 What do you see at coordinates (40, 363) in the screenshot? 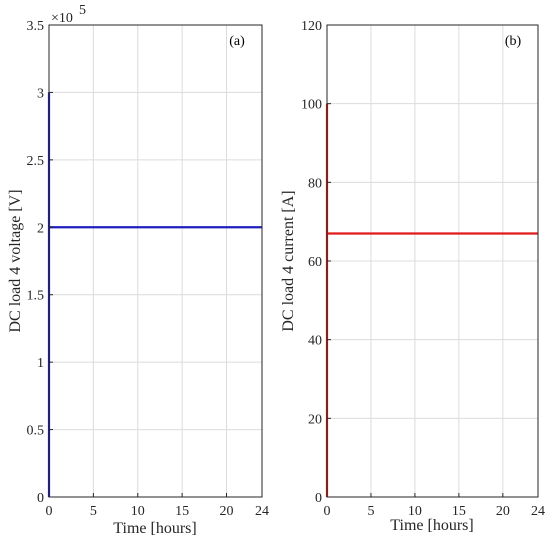
I see `y-tick-label: 1` at bounding box center [40, 363].